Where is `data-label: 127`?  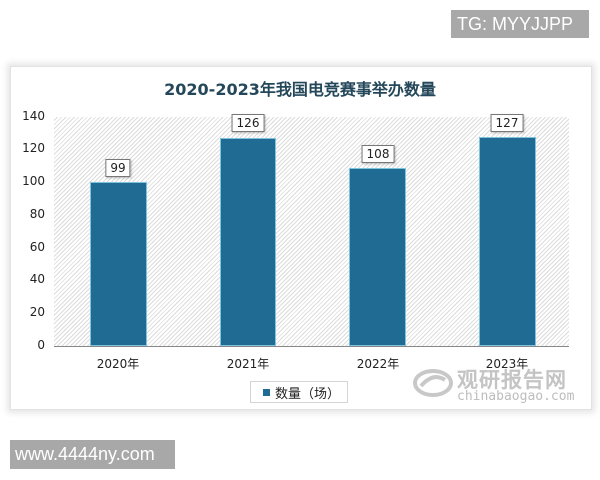
data-label: 127 is located at coordinates (507, 123).